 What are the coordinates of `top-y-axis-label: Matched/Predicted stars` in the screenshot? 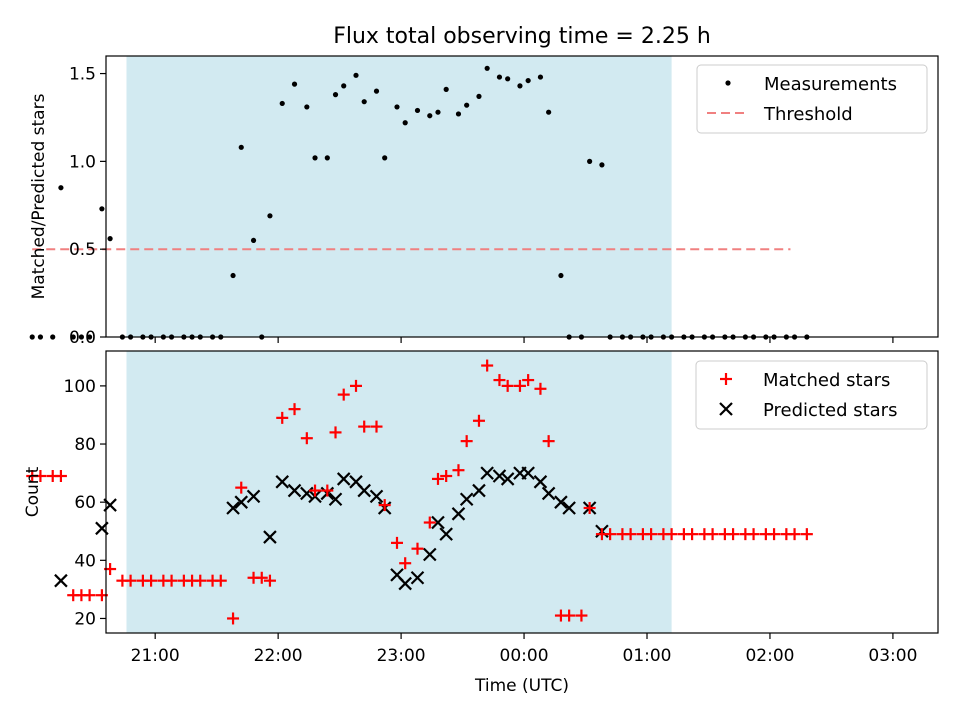 It's located at (39, 196).